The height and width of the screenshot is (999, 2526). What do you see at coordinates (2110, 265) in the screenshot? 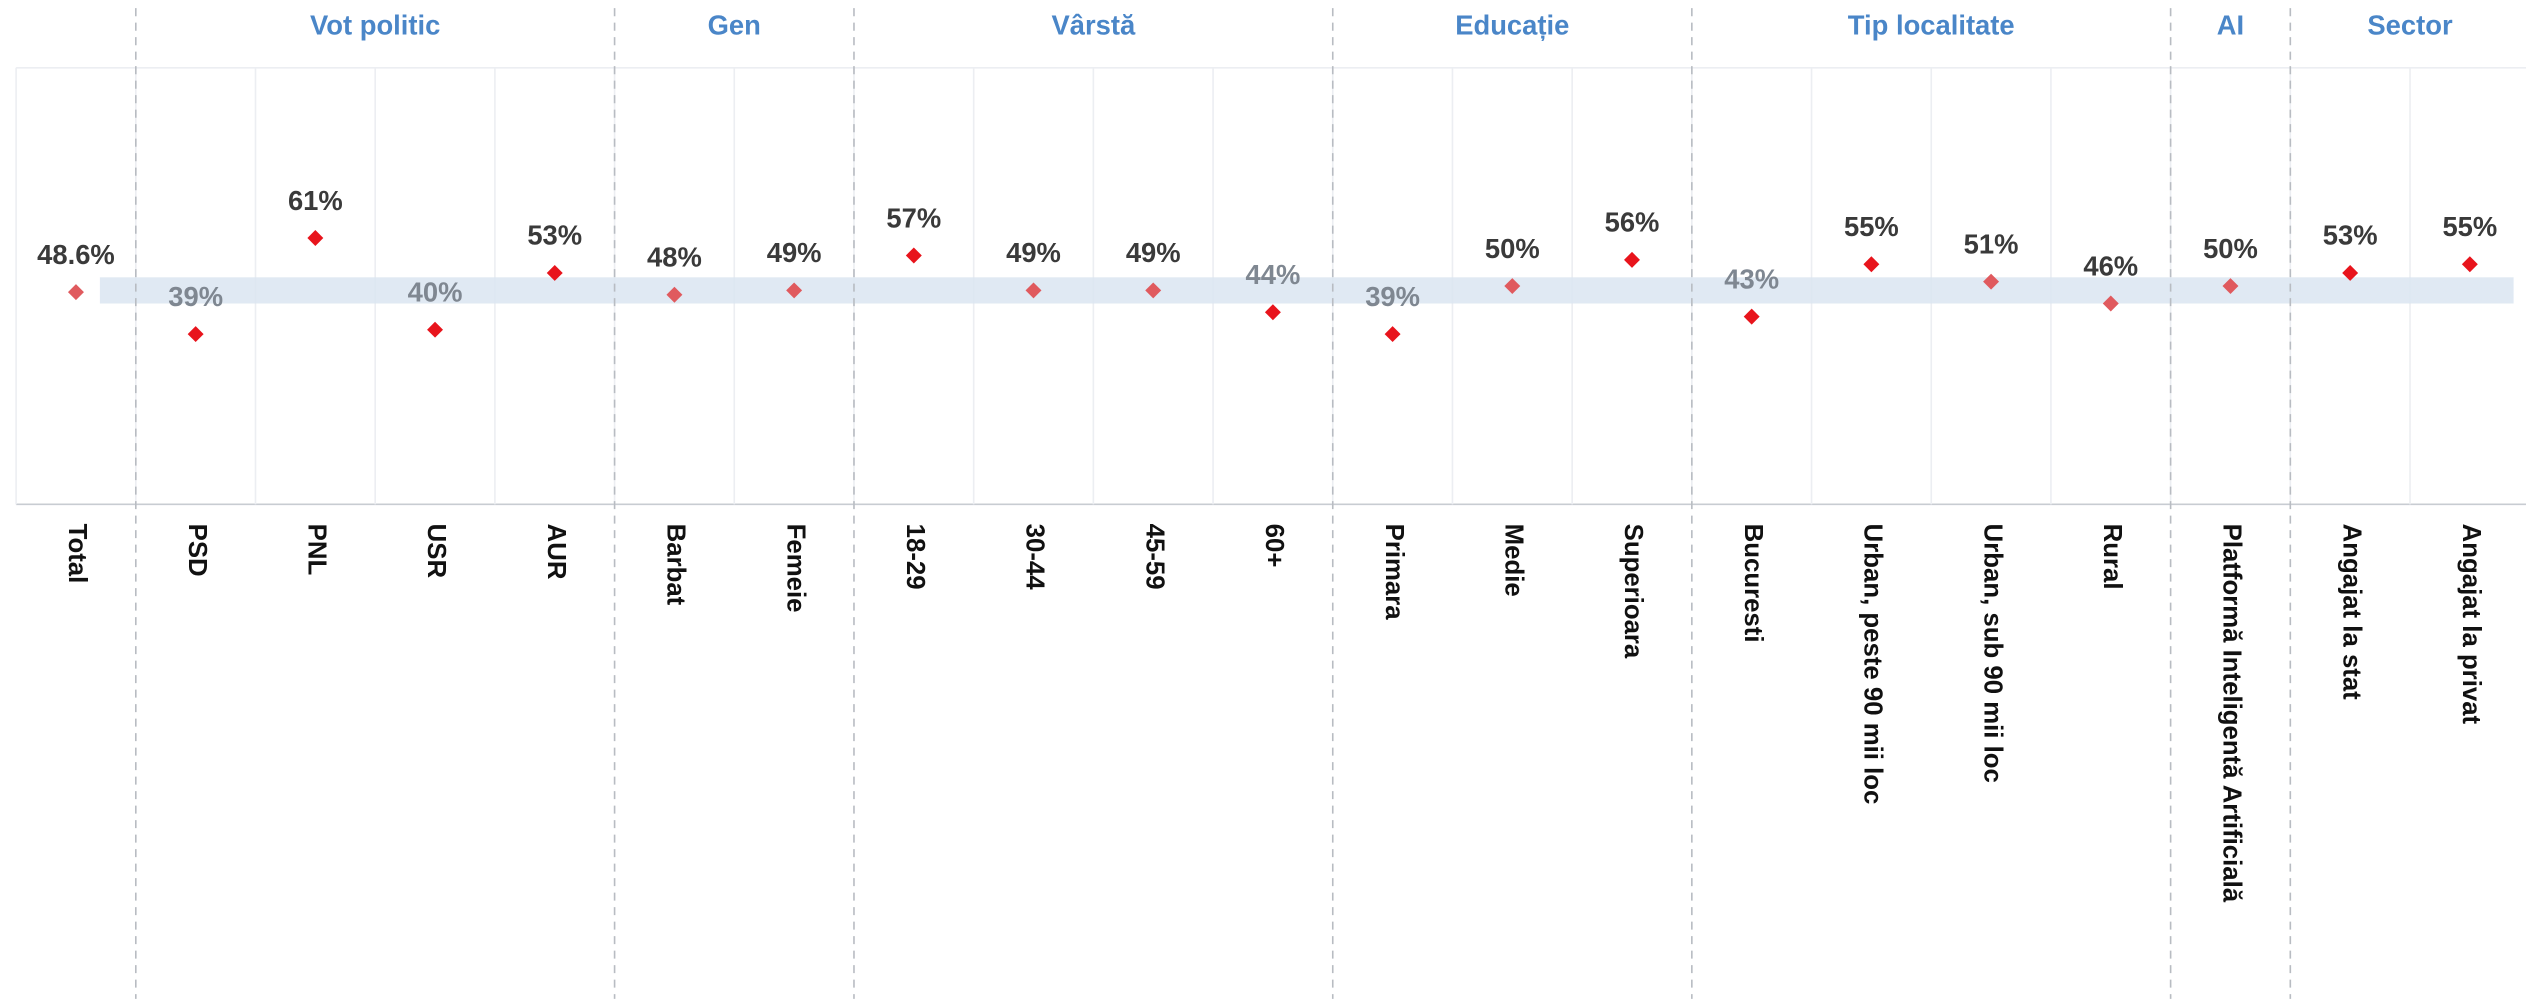
I see `value-label: 46%` at bounding box center [2110, 265].